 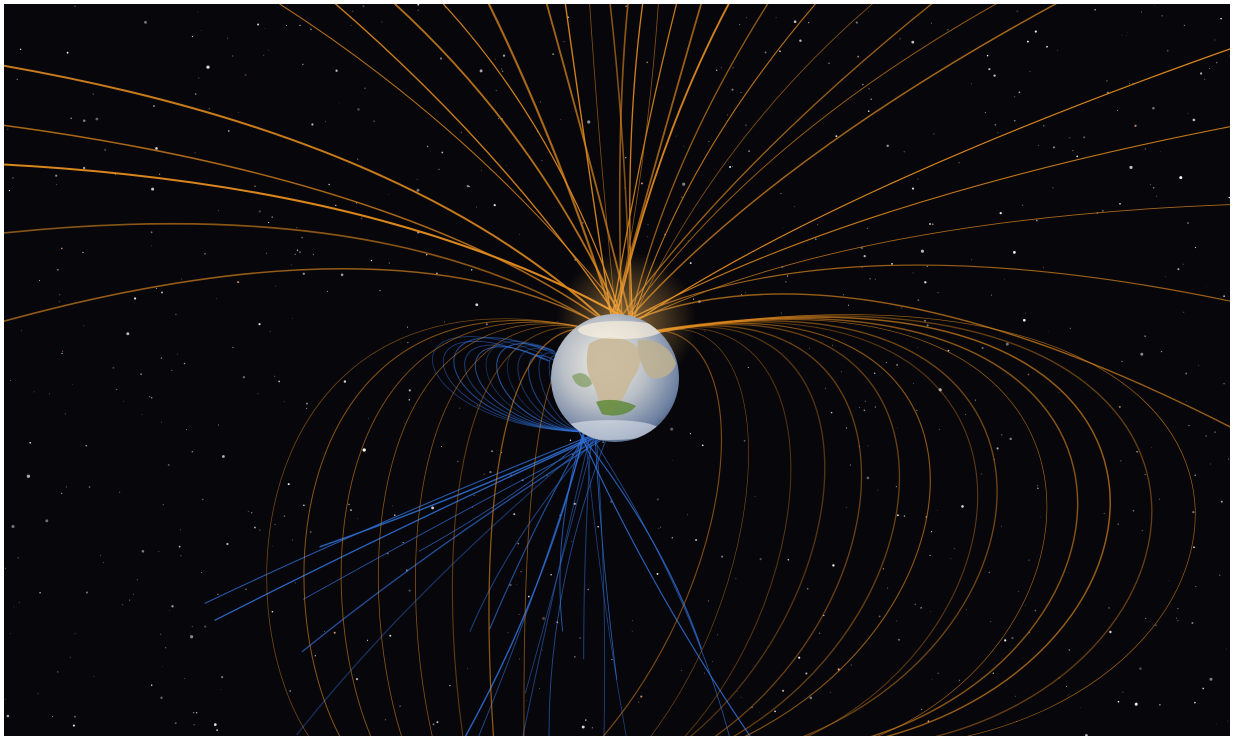 I want to click on vegetation-patch, so click(x=582, y=380).